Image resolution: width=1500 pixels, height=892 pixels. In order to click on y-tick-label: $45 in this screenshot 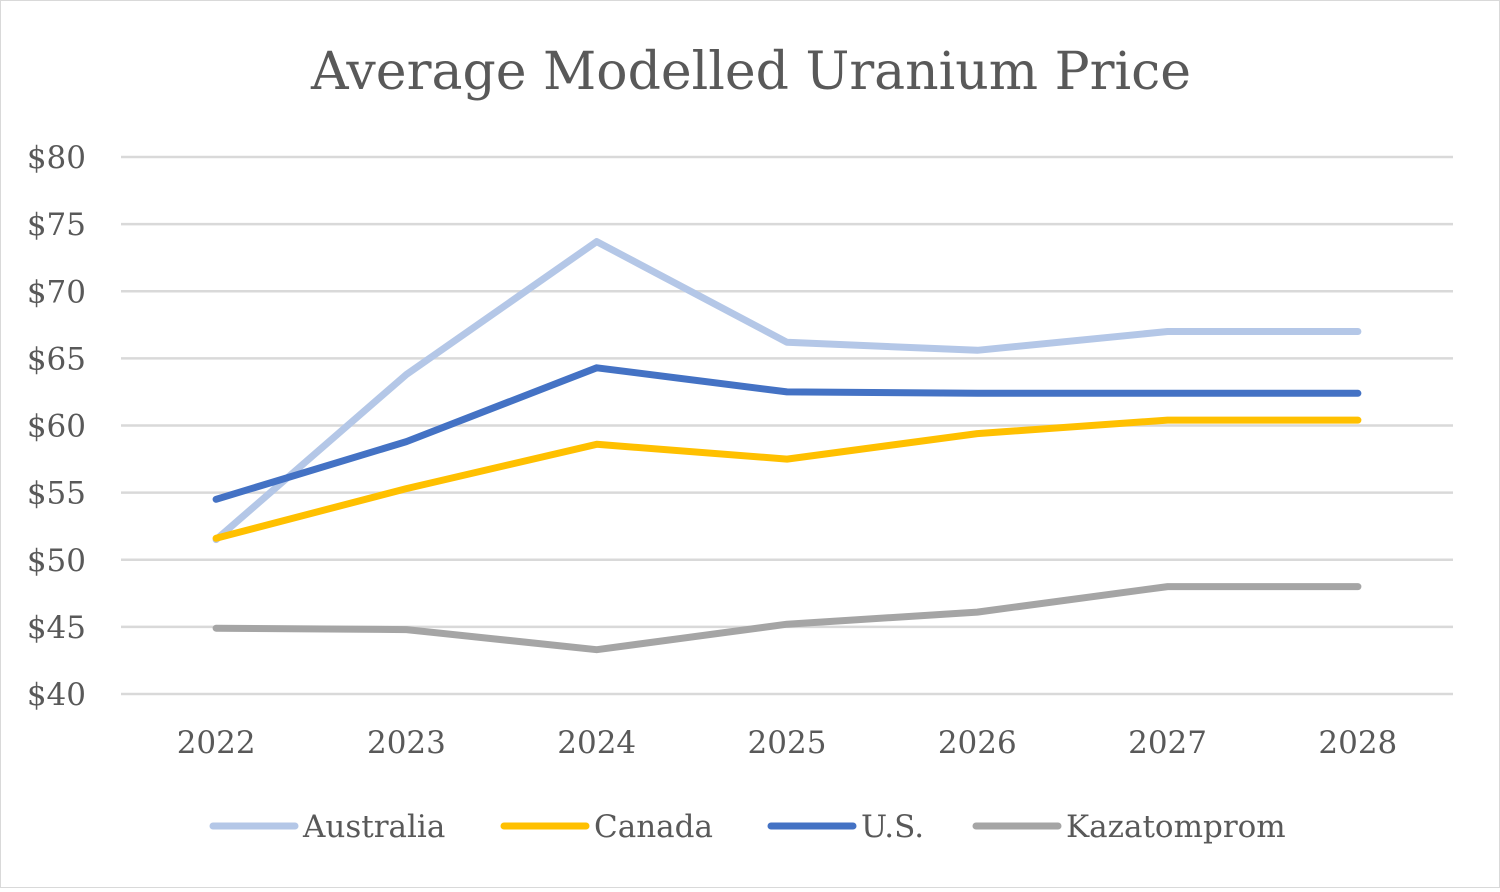, I will do `click(56, 628)`.